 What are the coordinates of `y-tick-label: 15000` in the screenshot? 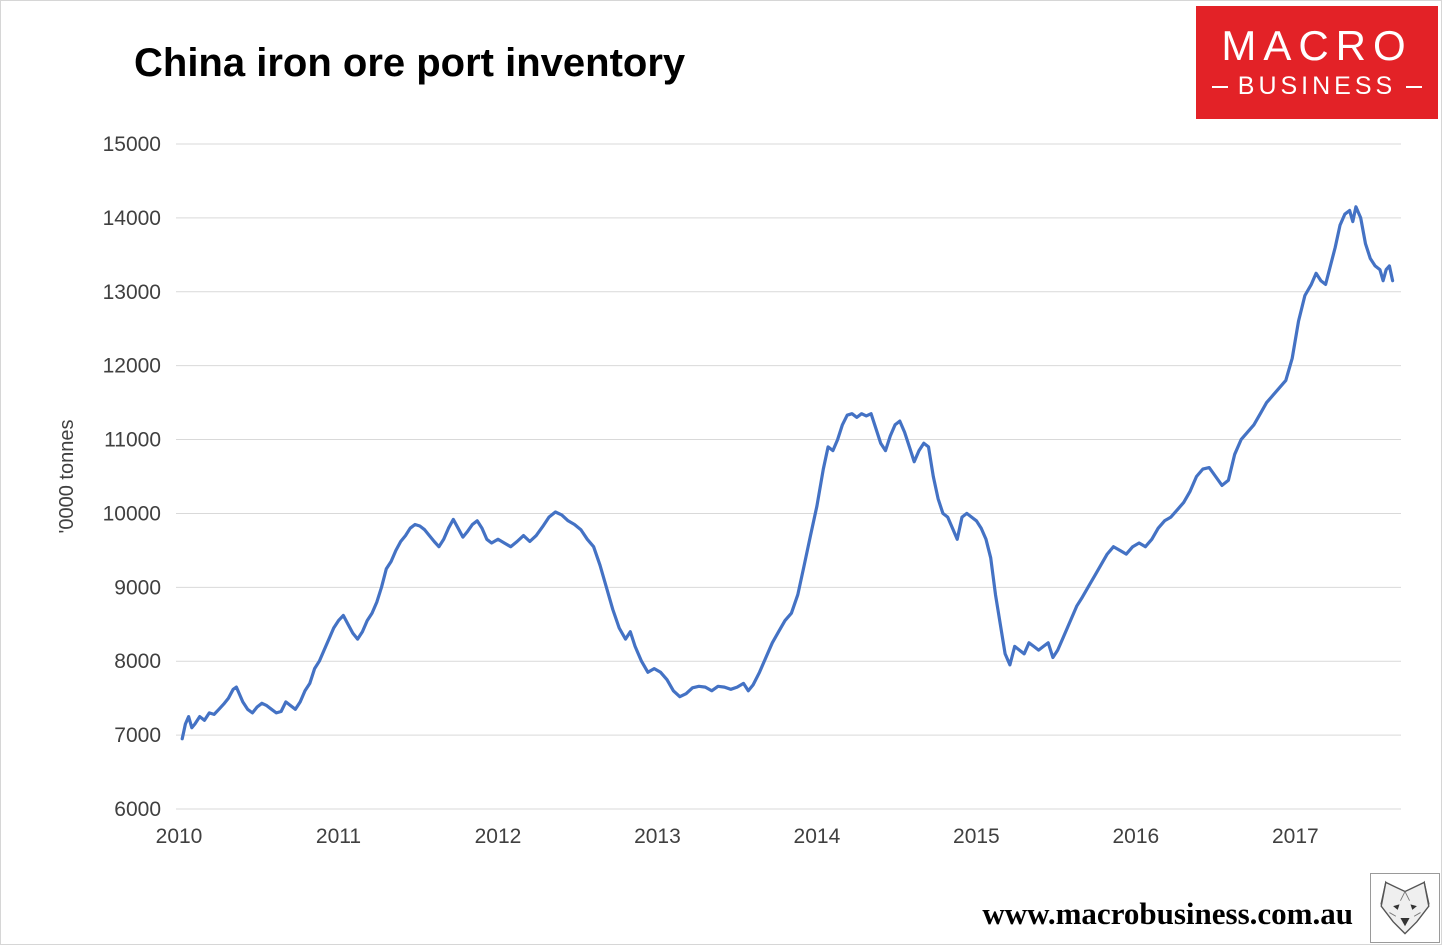 It's located at (132, 144).